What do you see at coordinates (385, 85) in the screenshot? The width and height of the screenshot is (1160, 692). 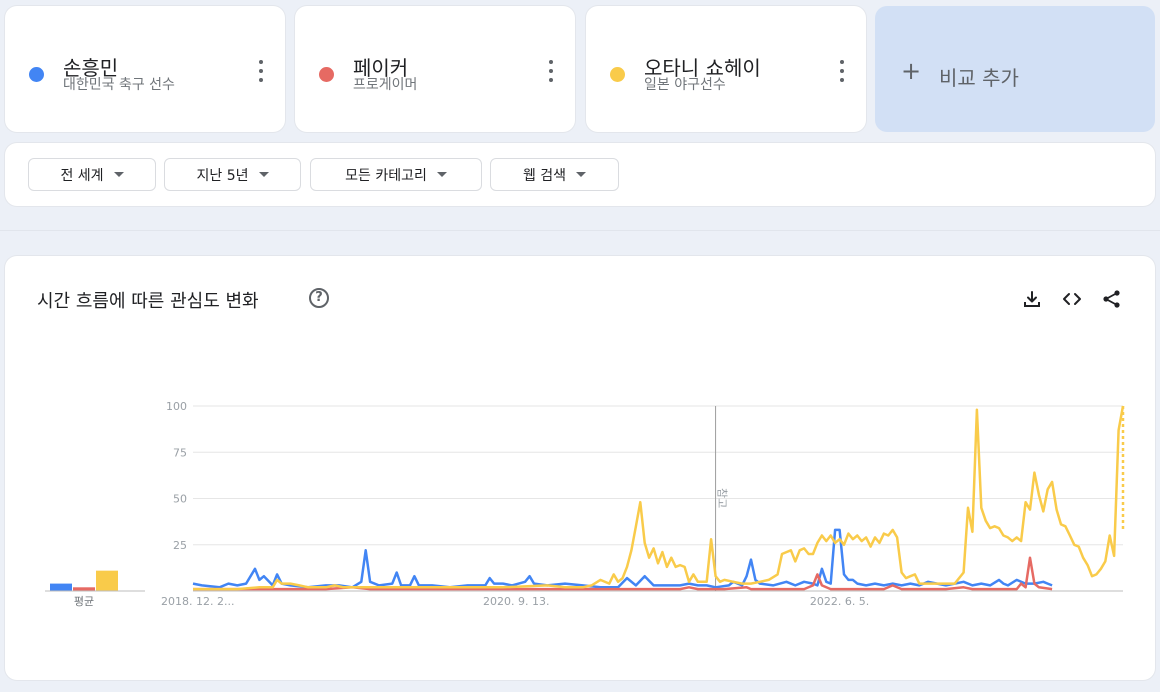 I see `term-subtitle: 프로게이머` at bounding box center [385, 85].